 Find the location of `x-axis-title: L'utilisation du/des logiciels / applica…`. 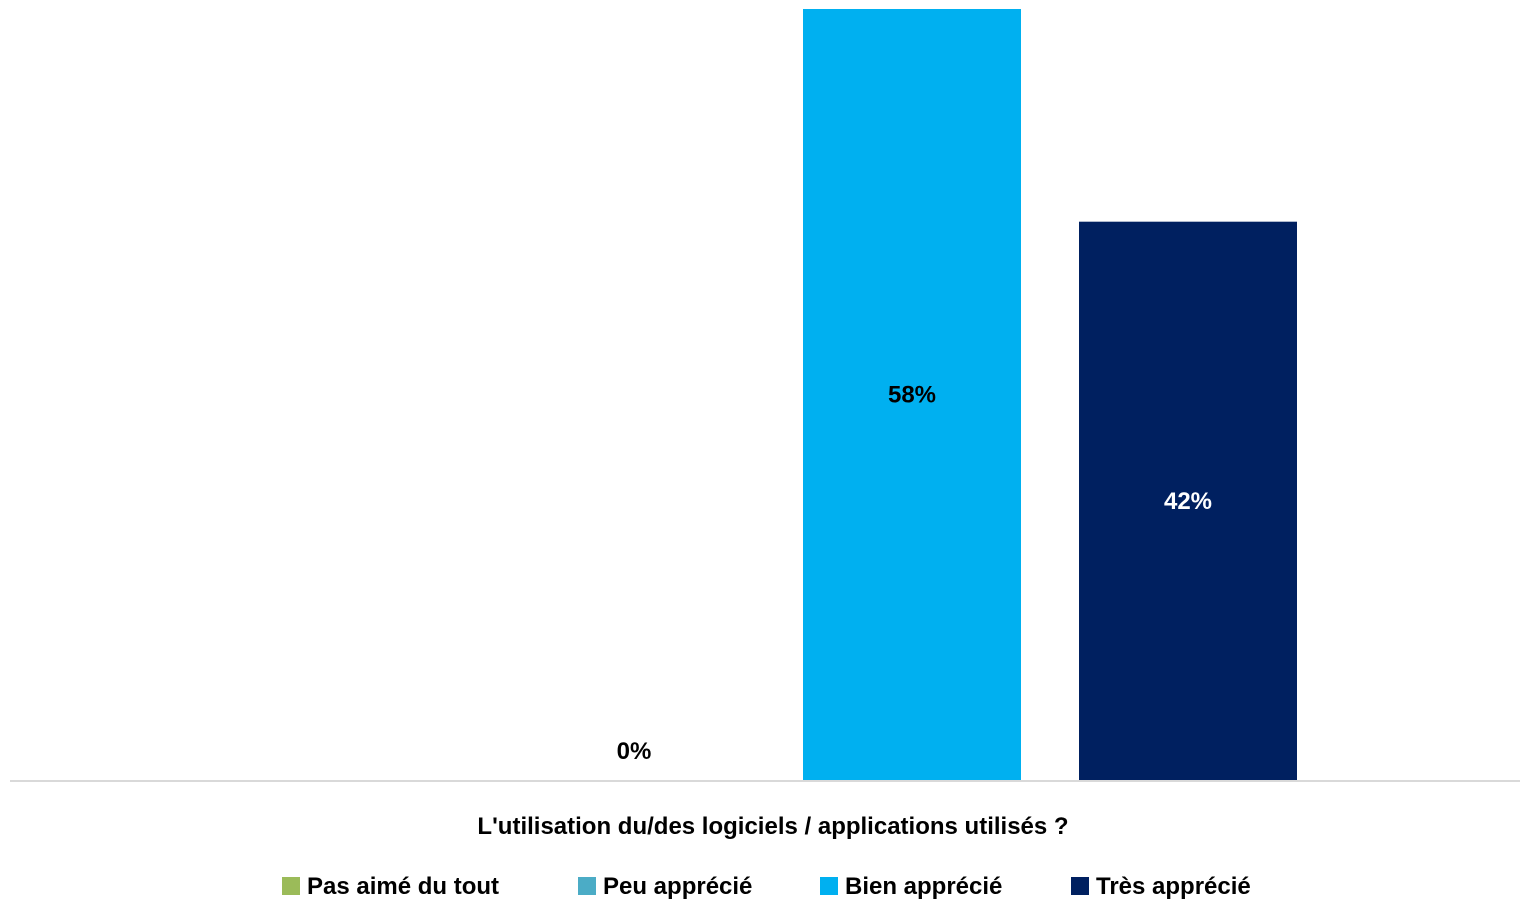

x-axis-title: L'utilisation du/des logiciels / applica… is located at coordinates (772, 826).